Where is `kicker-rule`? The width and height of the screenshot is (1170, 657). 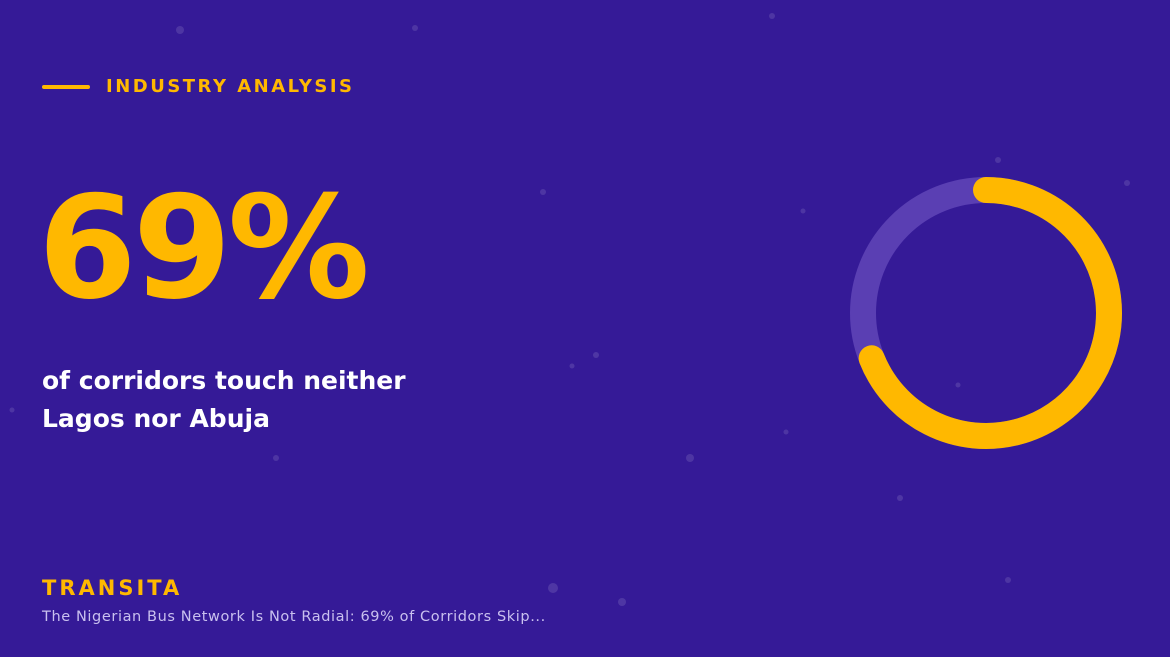
kicker-rule is located at coordinates (66, 86).